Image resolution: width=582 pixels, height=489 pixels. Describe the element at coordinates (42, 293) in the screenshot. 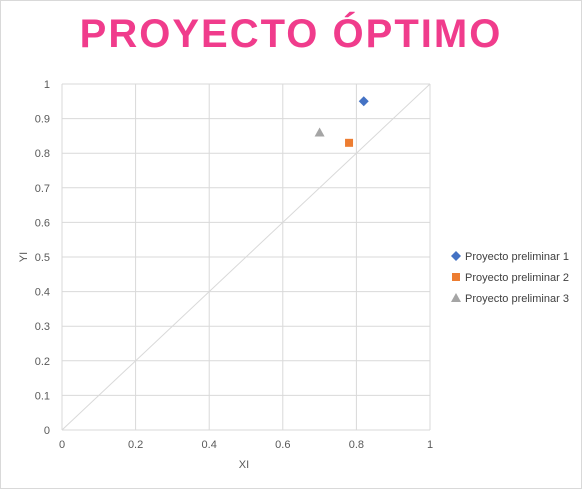

I see `y-tick-label: 0.4` at that location.